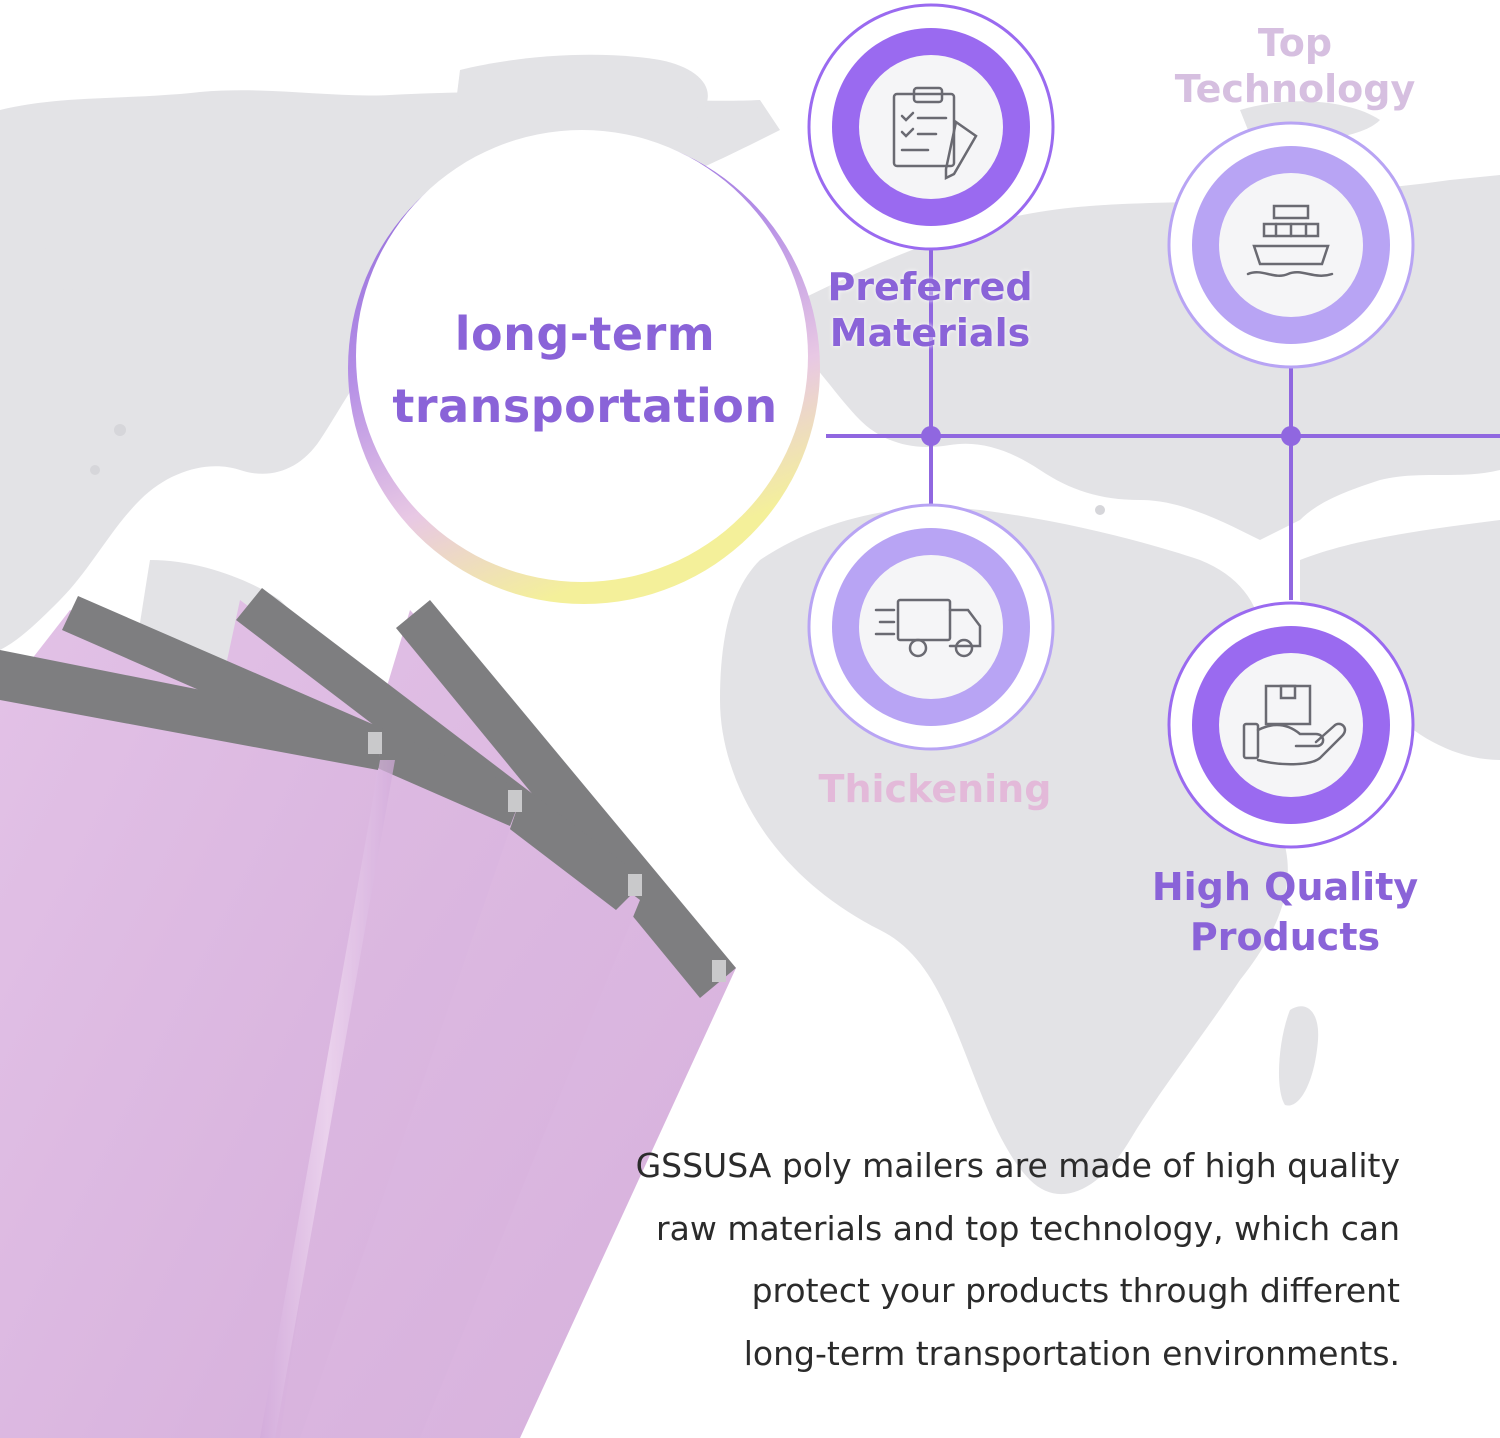  I want to click on high-quality-products-line1: High Quality, so click(1285, 887).